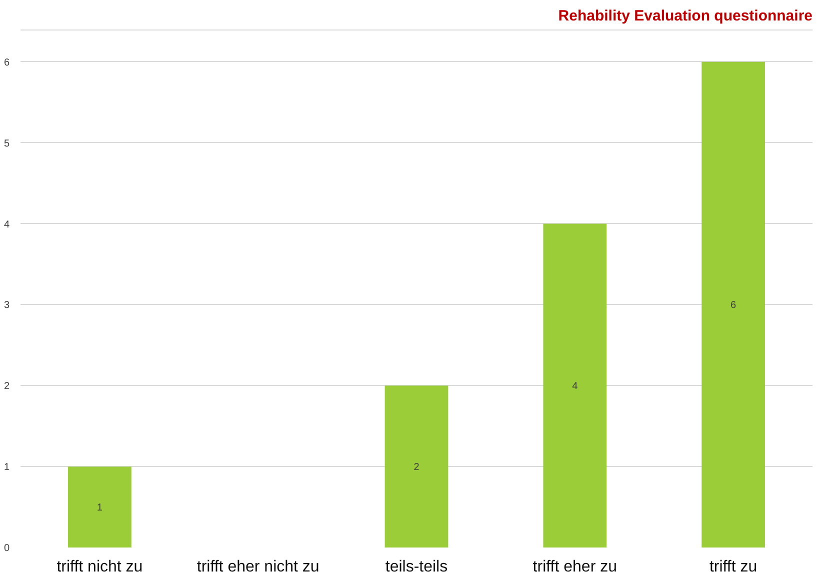 This screenshot has width=817, height=578. Describe the element at coordinates (7, 144) in the screenshot. I see `y-tick-label: 5` at that location.